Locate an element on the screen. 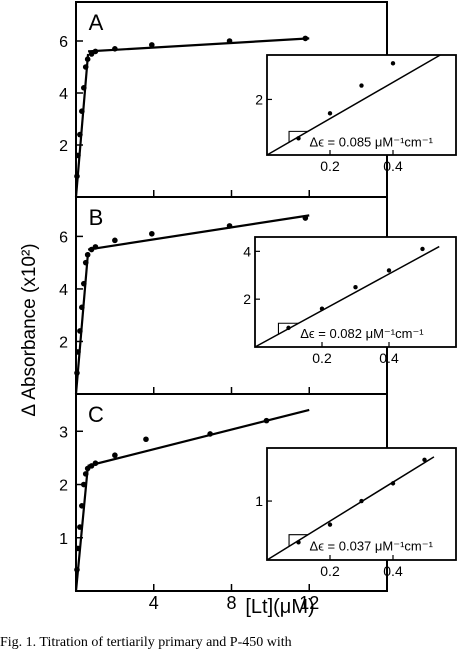 The width and height of the screenshot is (474, 650). inset-y-tick-label: 4 is located at coordinates (247, 251).